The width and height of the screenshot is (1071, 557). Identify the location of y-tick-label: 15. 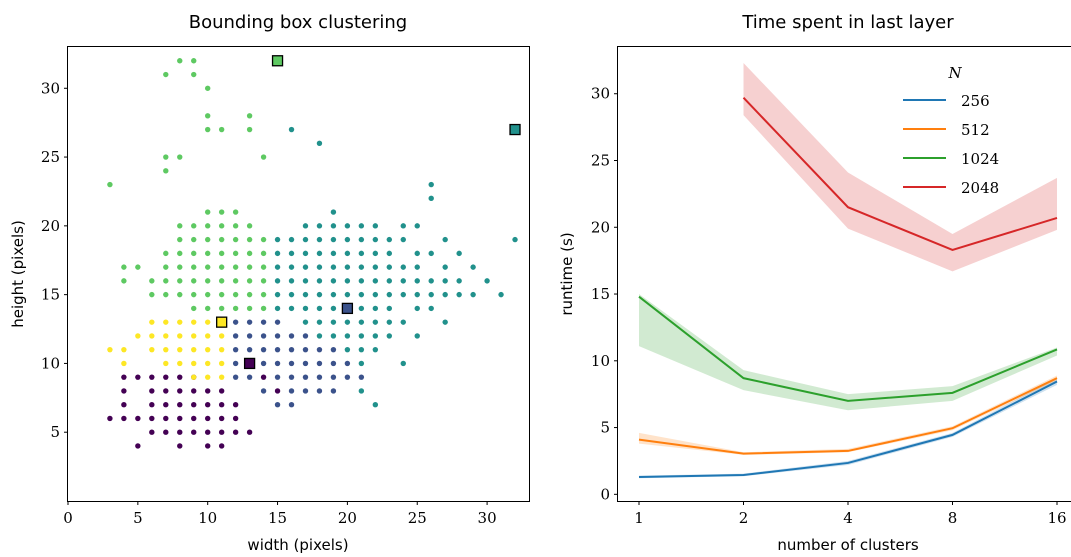
(50, 295).